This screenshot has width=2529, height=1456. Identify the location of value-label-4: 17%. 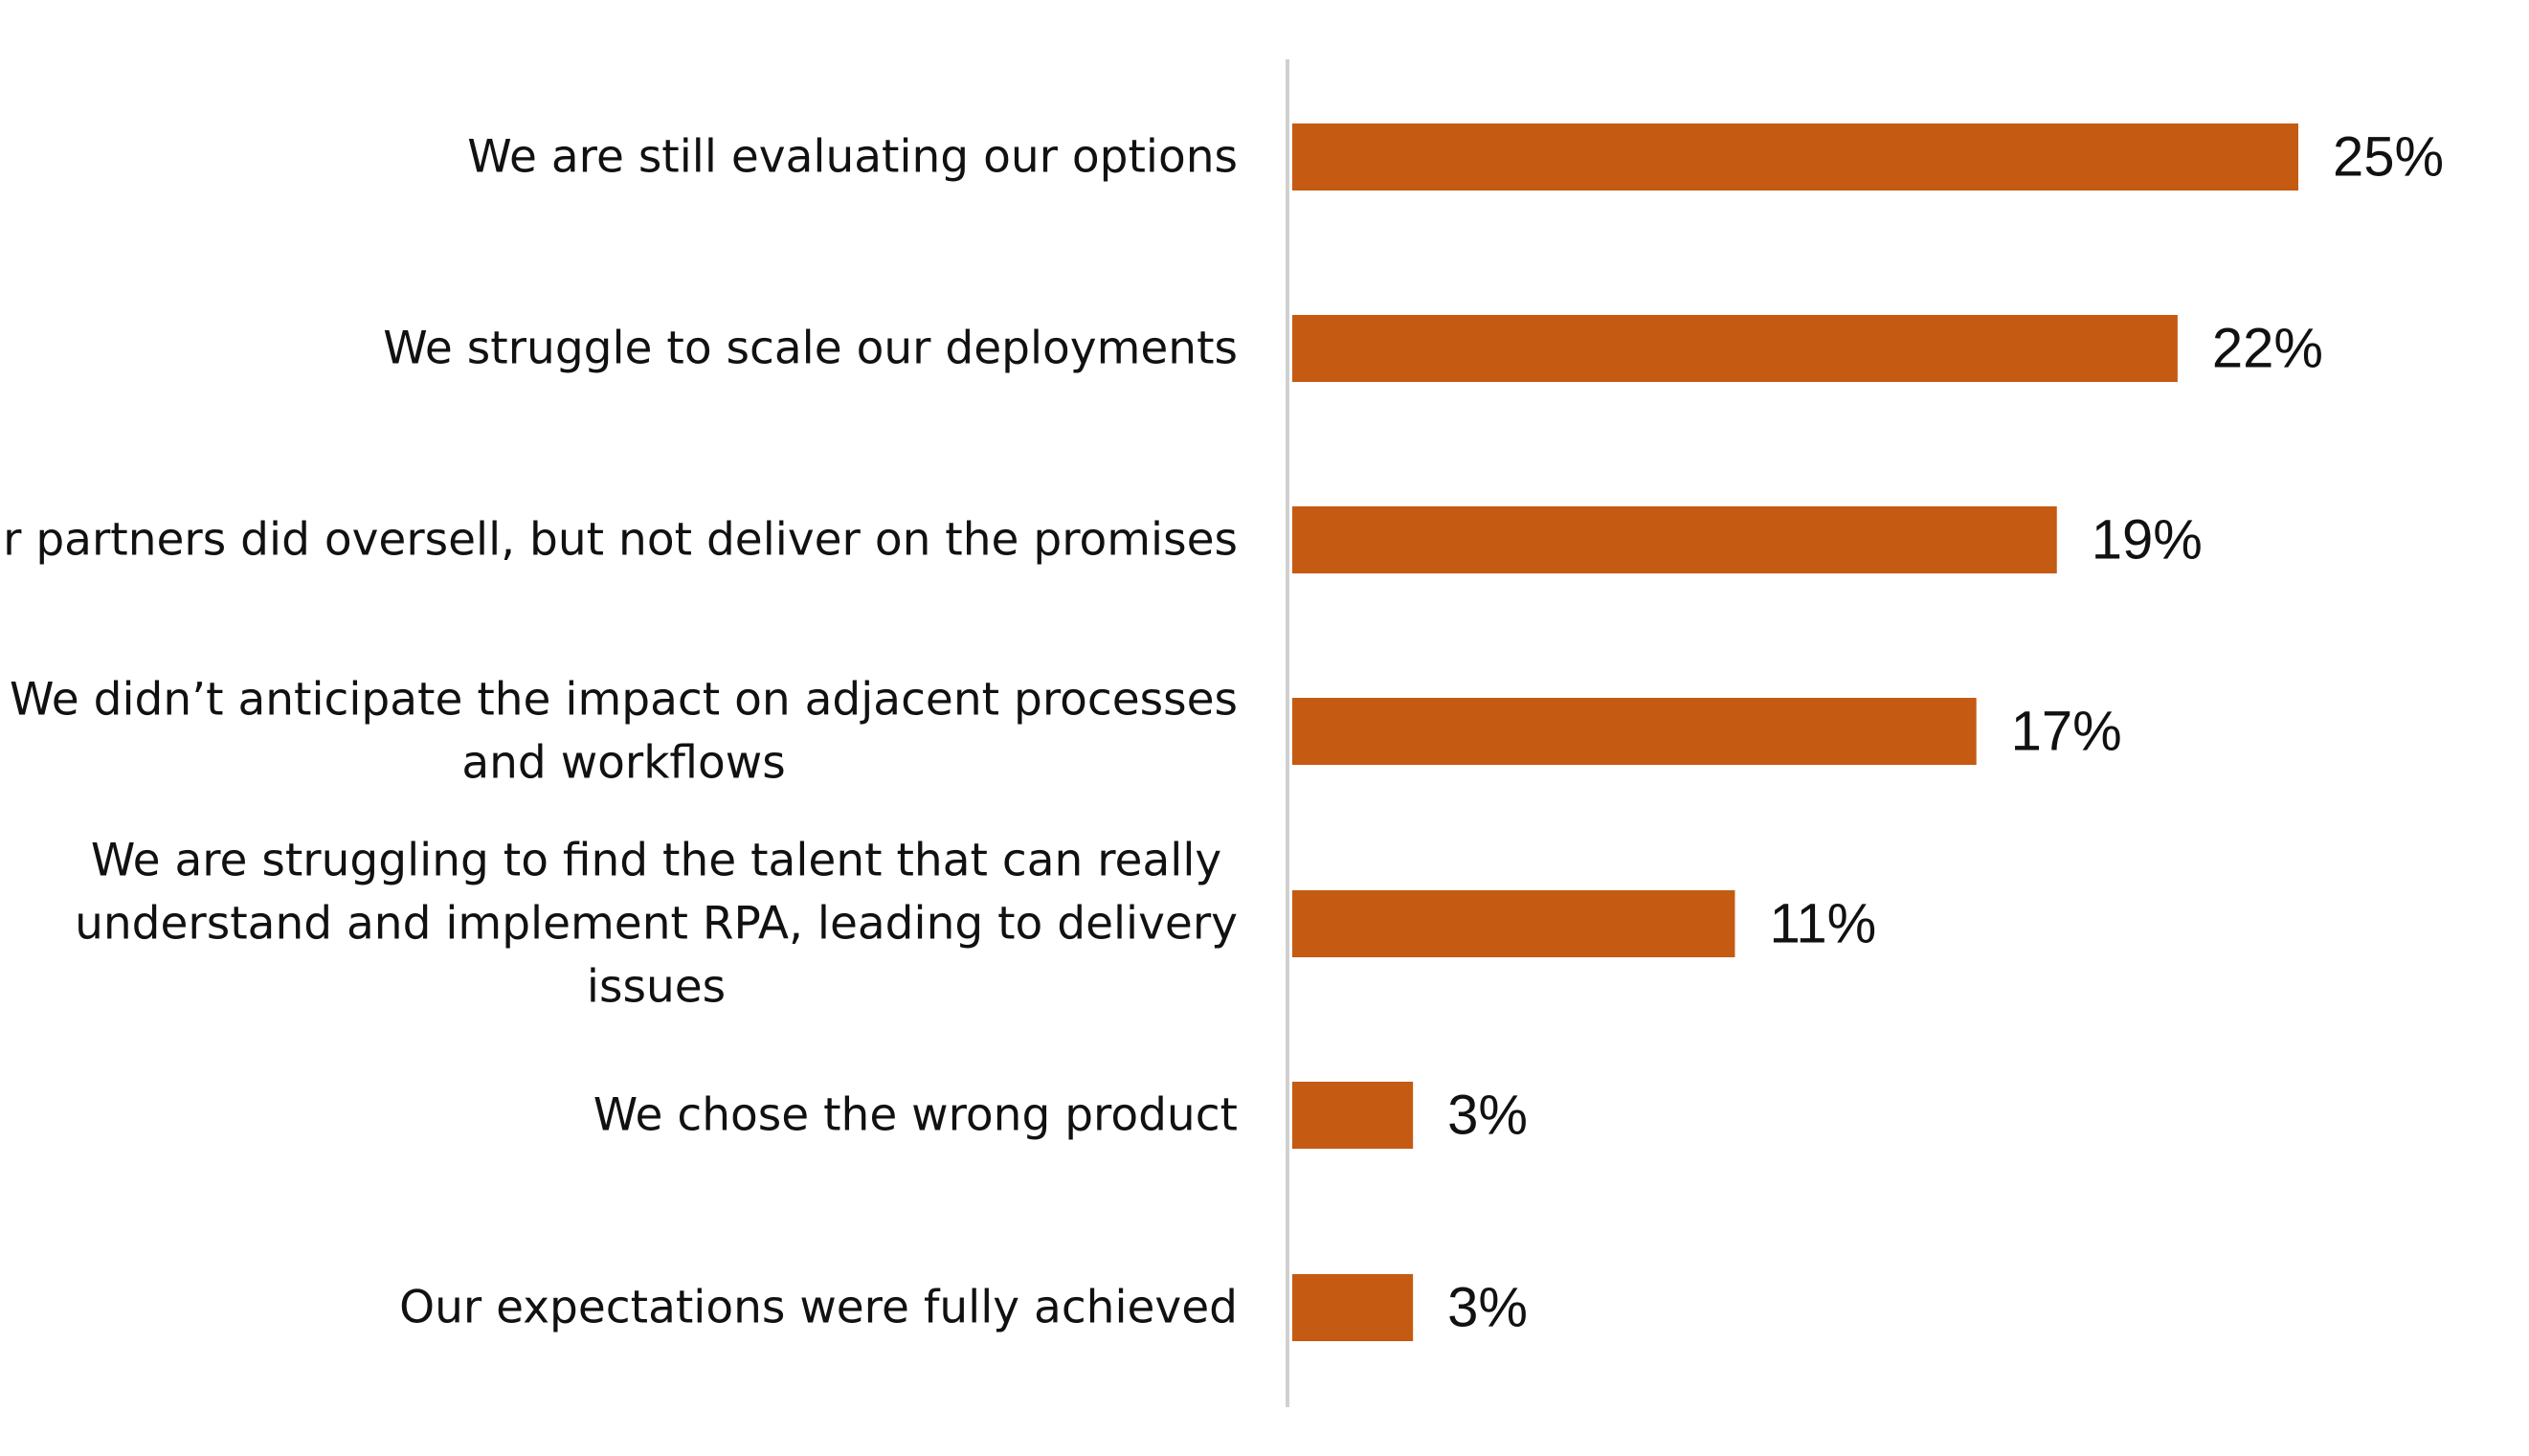
(2066, 732).